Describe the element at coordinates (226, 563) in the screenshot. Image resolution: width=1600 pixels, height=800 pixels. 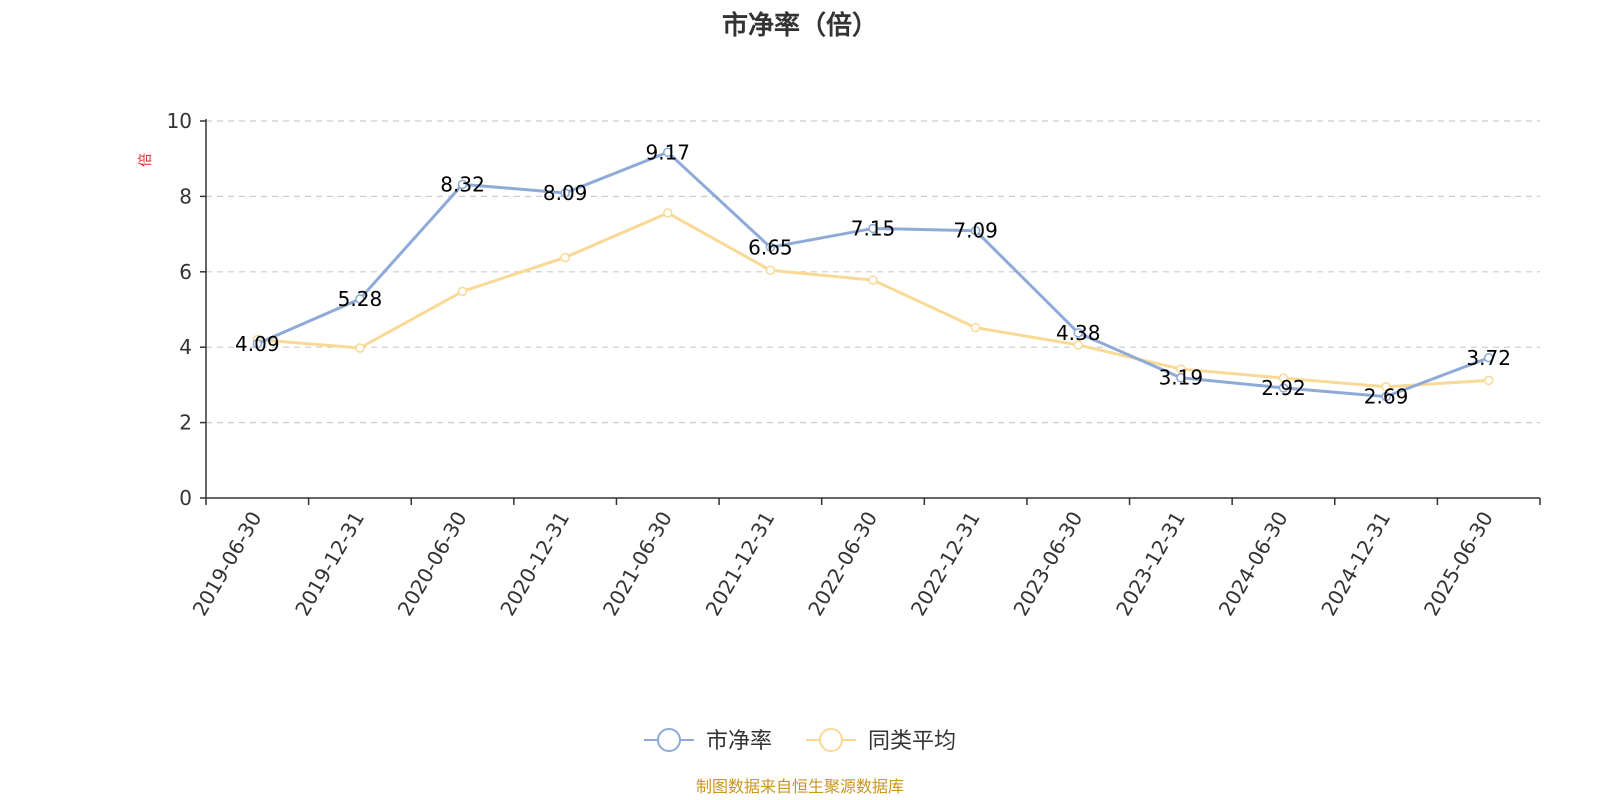
I see `x-tick-label: 2019-06-30` at that location.